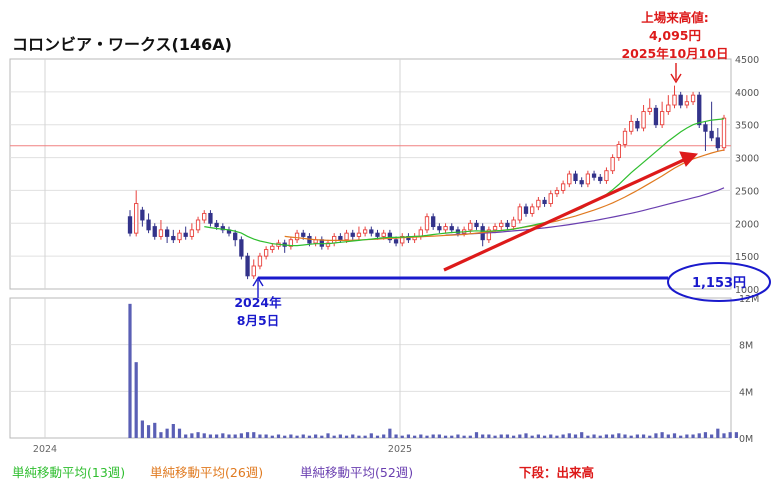  What do you see at coordinates (585, 211) in the screenshot?
I see `ma52-line` at bounding box center [585, 211].